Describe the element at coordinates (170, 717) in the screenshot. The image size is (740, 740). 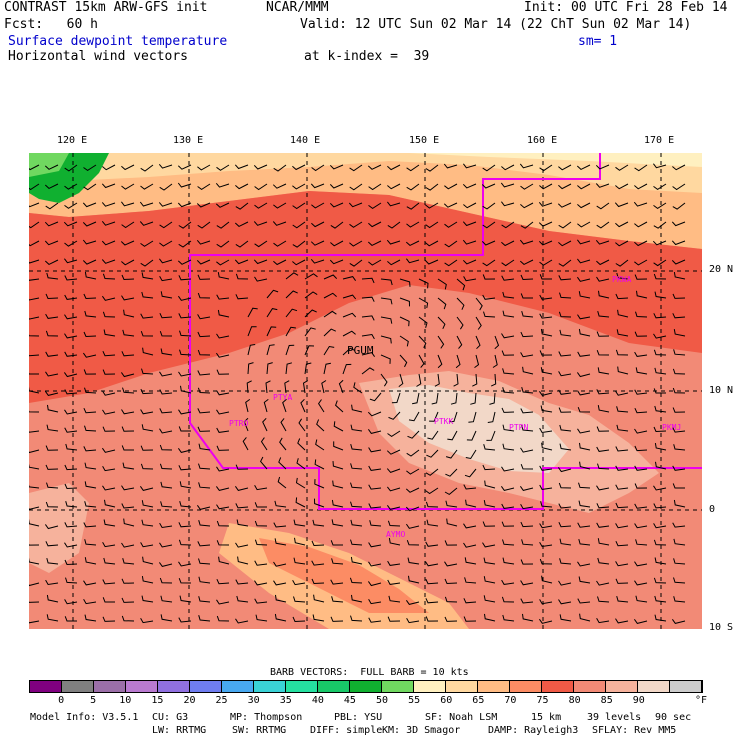
I see `cu-scheme: CU: G3` at that location.